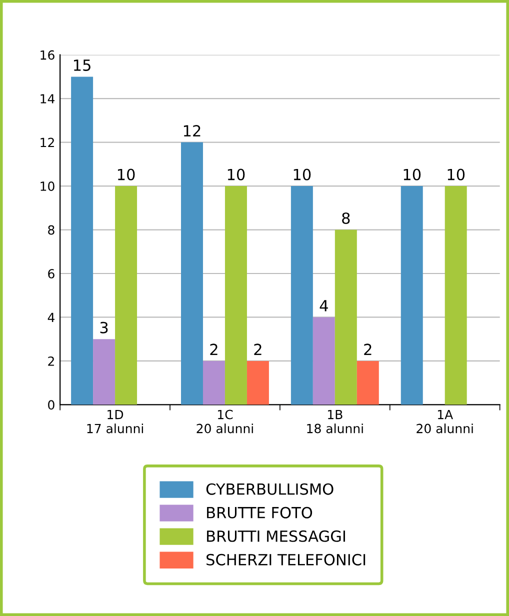  I want to click on data-label: 8, so click(346, 218).